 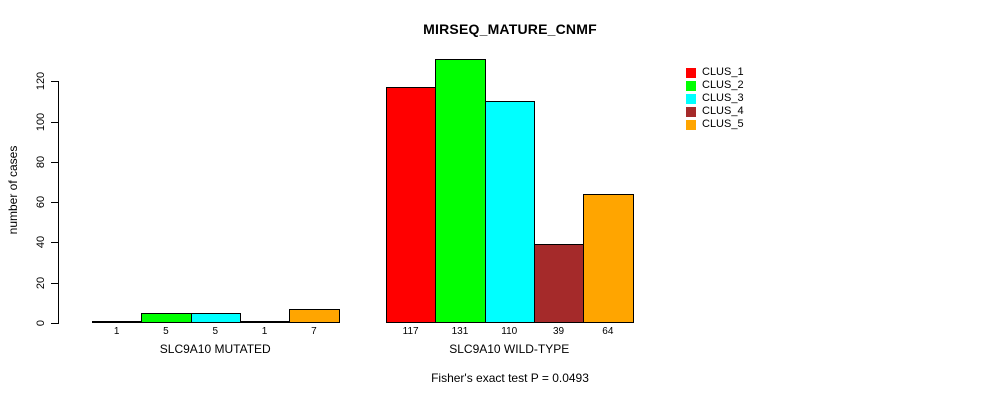 I want to click on bar-clus_4-group2, so click(x=559, y=283).